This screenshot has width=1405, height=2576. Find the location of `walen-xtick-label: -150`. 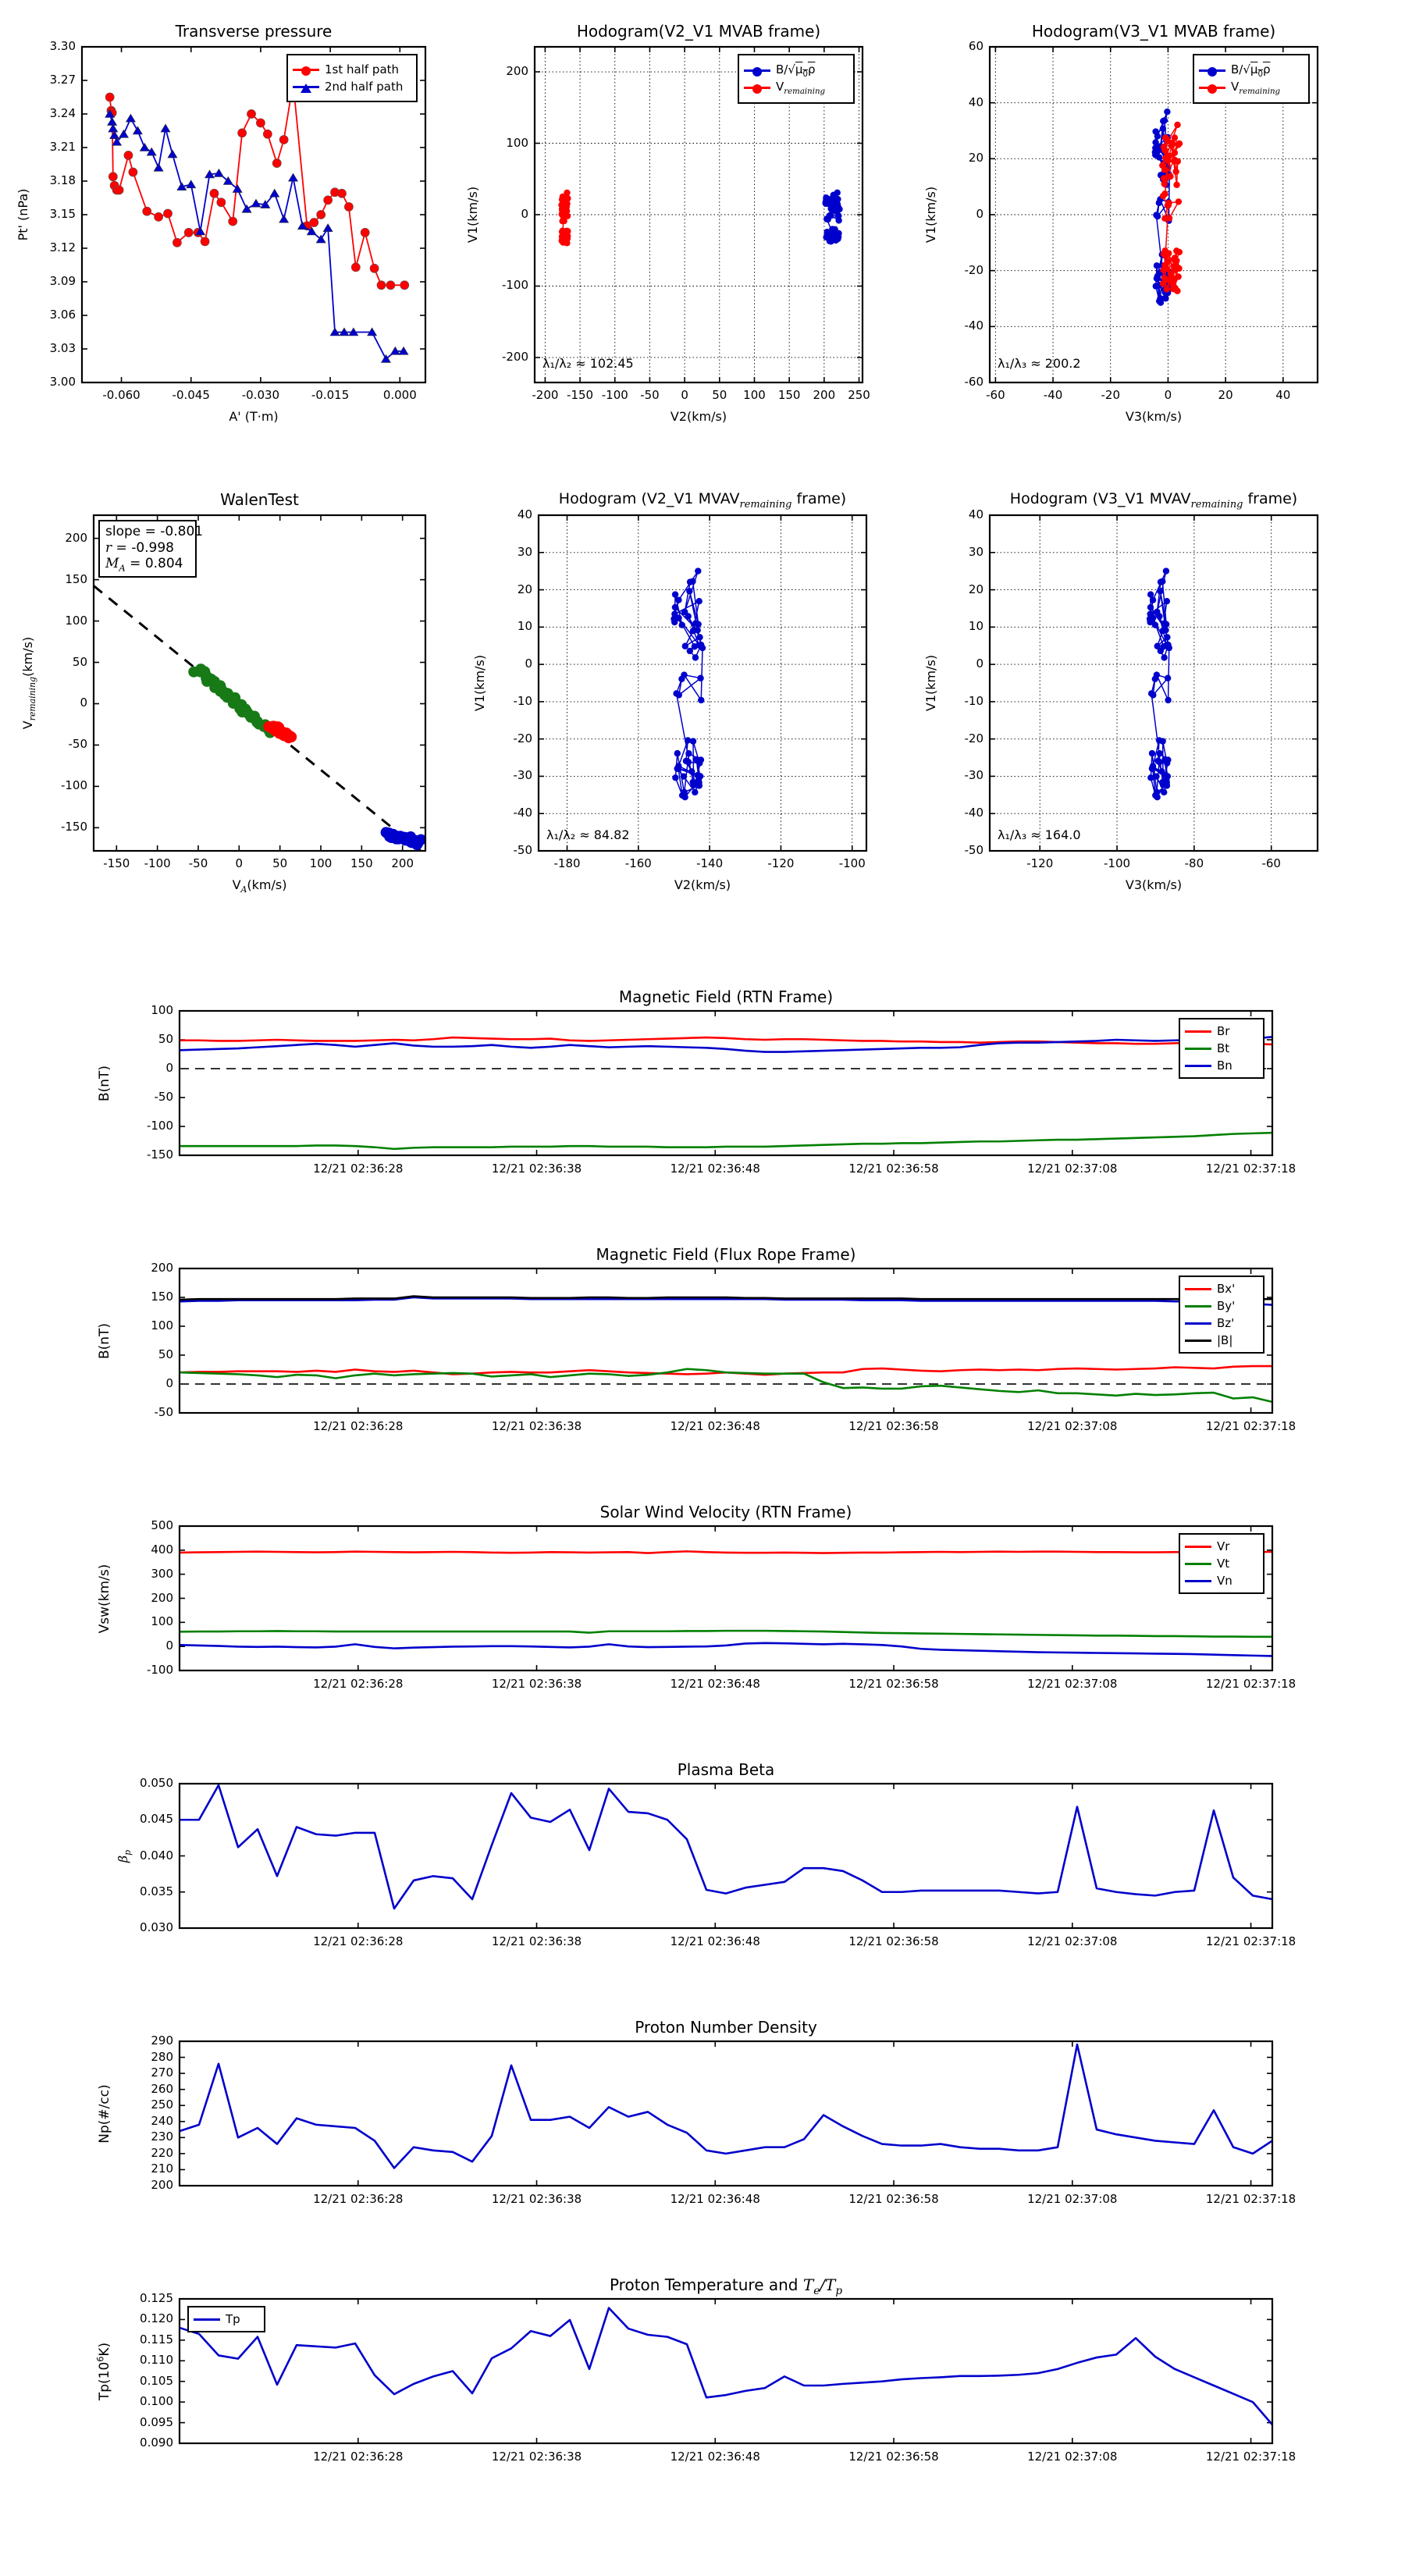

walen-xtick-label: -150 is located at coordinates (117, 863).